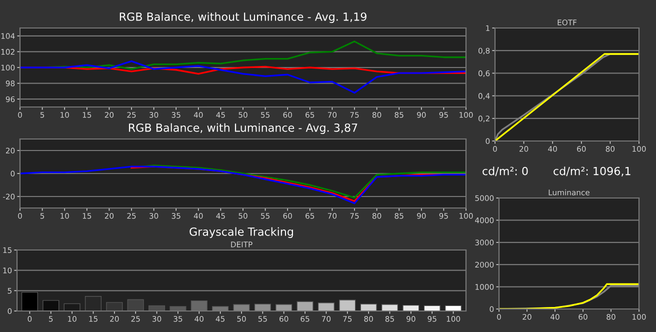  I want to click on text: cd/m²: 1096,1, so click(592, 171).